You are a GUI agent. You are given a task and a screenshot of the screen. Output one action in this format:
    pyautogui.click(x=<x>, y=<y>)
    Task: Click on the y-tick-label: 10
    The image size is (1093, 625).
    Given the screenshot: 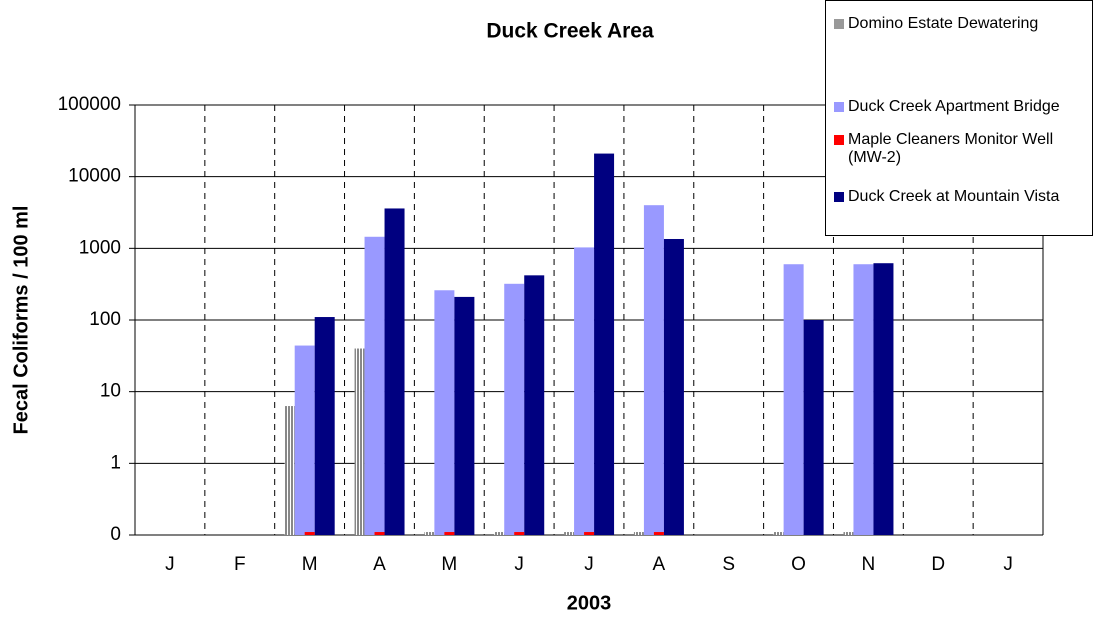 What is the action you would take?
    pyautogui.click(x=110, y=391)
    